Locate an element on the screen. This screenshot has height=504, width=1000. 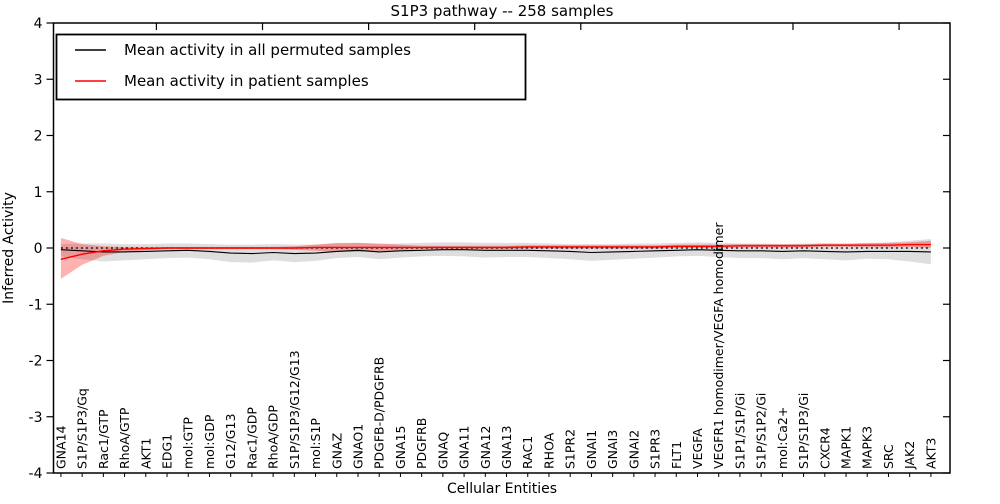
patient-mean-line is located at coordinates (495, 251).